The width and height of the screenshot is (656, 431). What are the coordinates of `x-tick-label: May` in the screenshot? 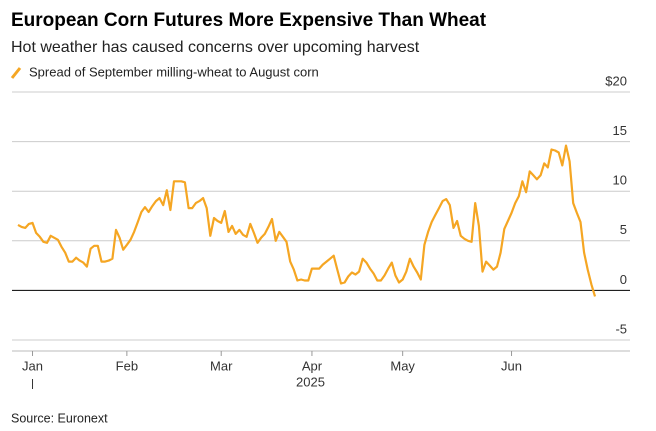 It's located at (402, 365).